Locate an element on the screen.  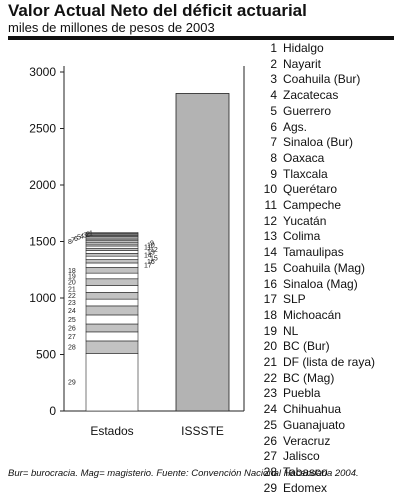
legend-number: 28 is located at coordinates (270, 471).